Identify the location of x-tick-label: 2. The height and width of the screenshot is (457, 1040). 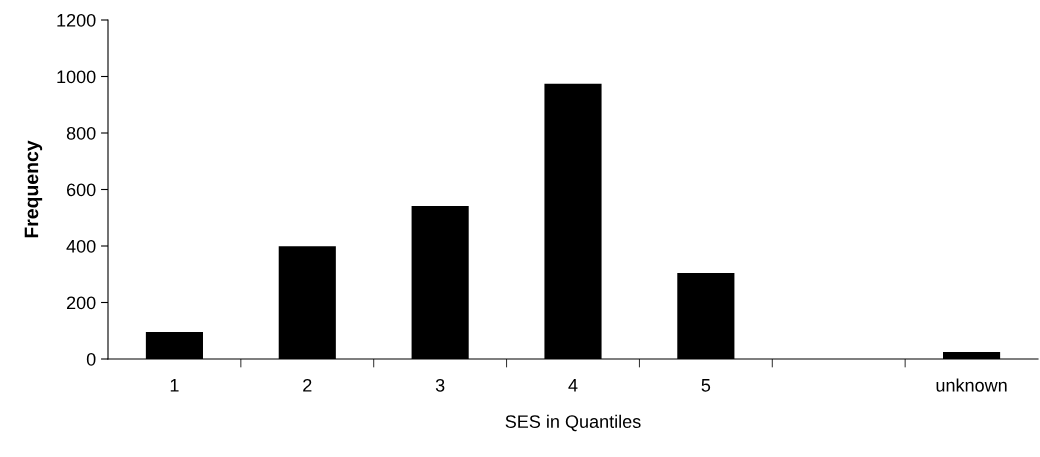
(307, 385).